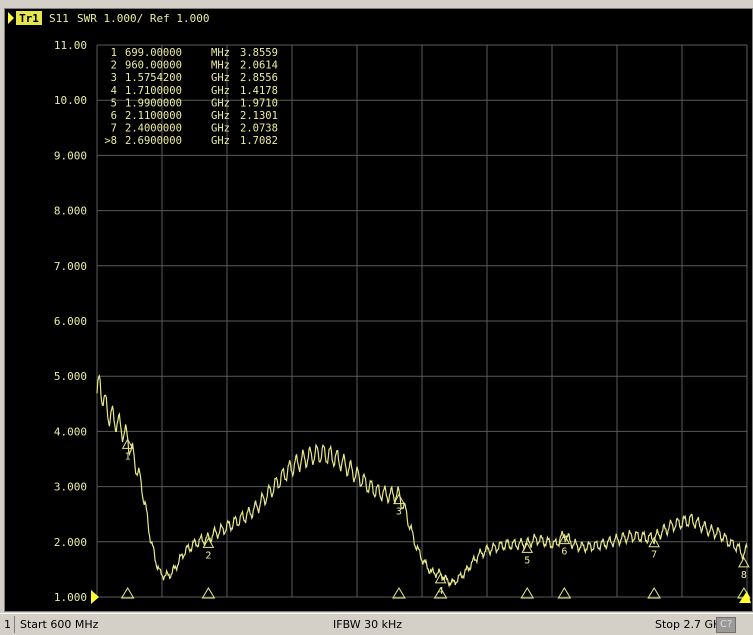  What do you see at coordinates (153, 78) in the screenshot?
I see `marker-table-frequency: 1.5754200` at bounding box center [153, 78].